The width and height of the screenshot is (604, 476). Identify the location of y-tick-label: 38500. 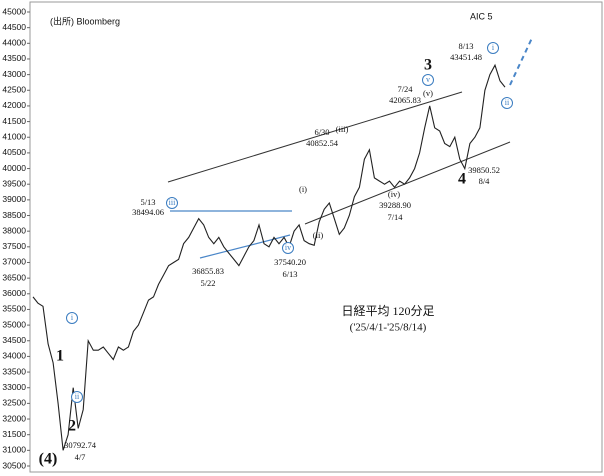
(14, 215).